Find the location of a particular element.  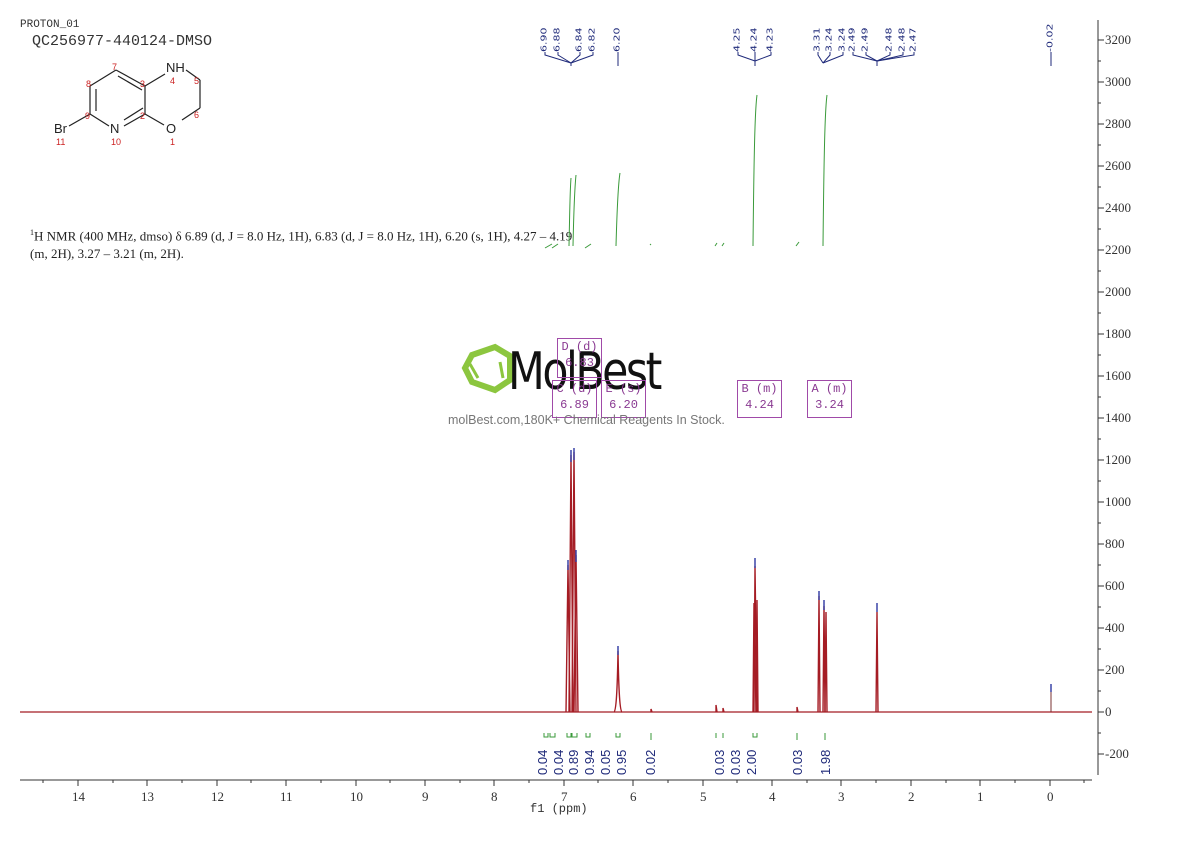

x-tick-label: 7 is located at coordinates (564, 796).